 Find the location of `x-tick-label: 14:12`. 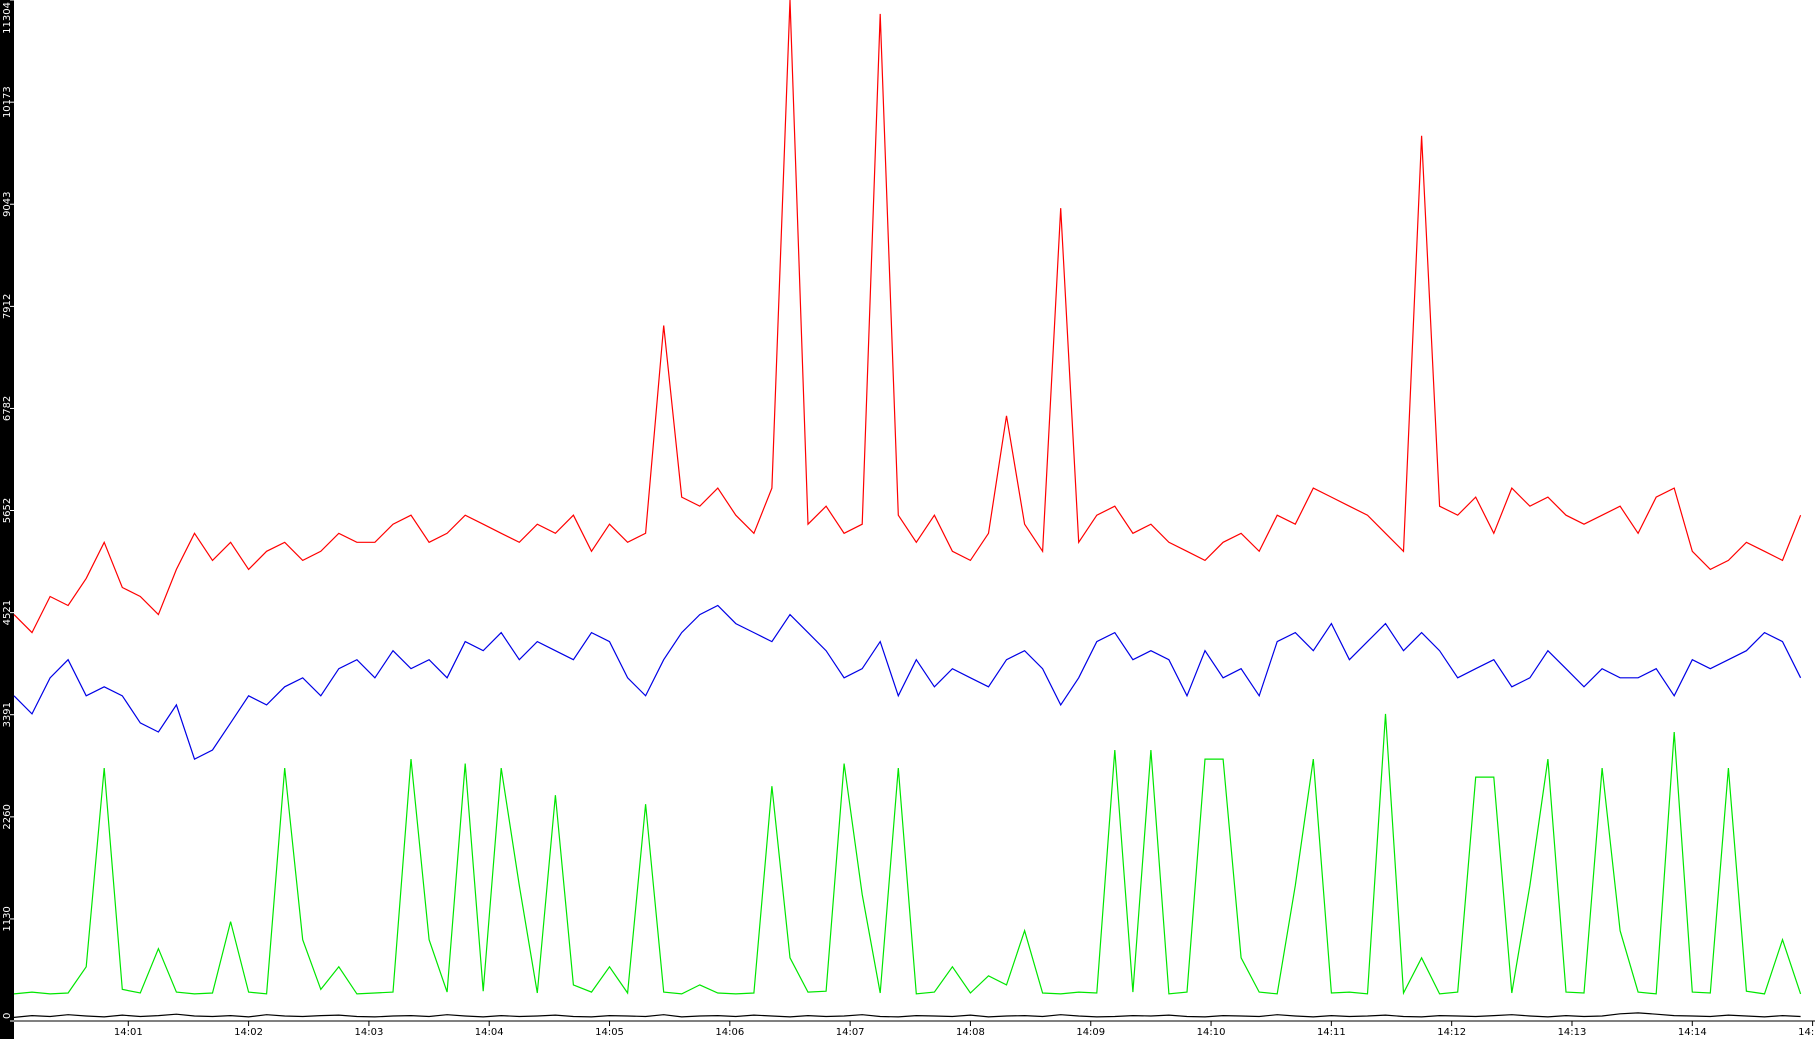

x-tick-label: 14:12 is located at coordinates (1451, 1032).